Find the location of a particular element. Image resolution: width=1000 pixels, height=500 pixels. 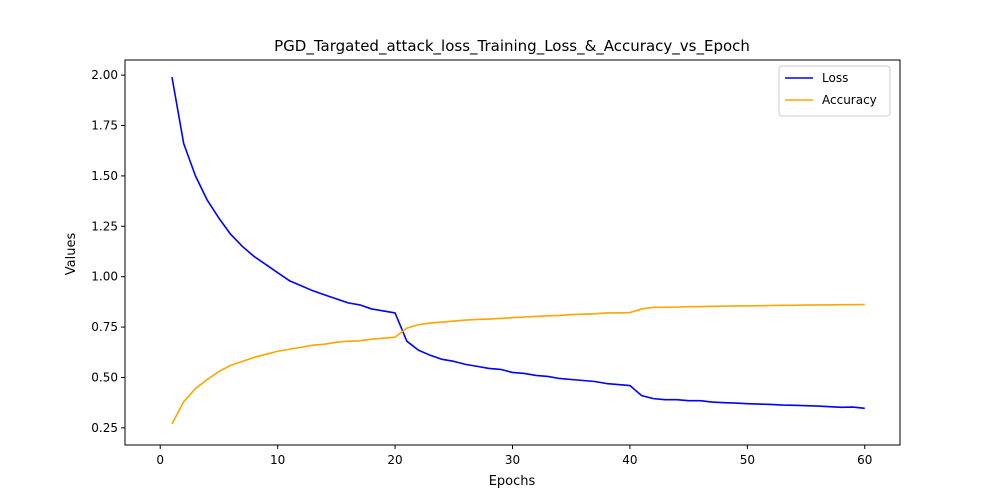

y-tick-label: 1.50 is located at coordinates (104, 176).